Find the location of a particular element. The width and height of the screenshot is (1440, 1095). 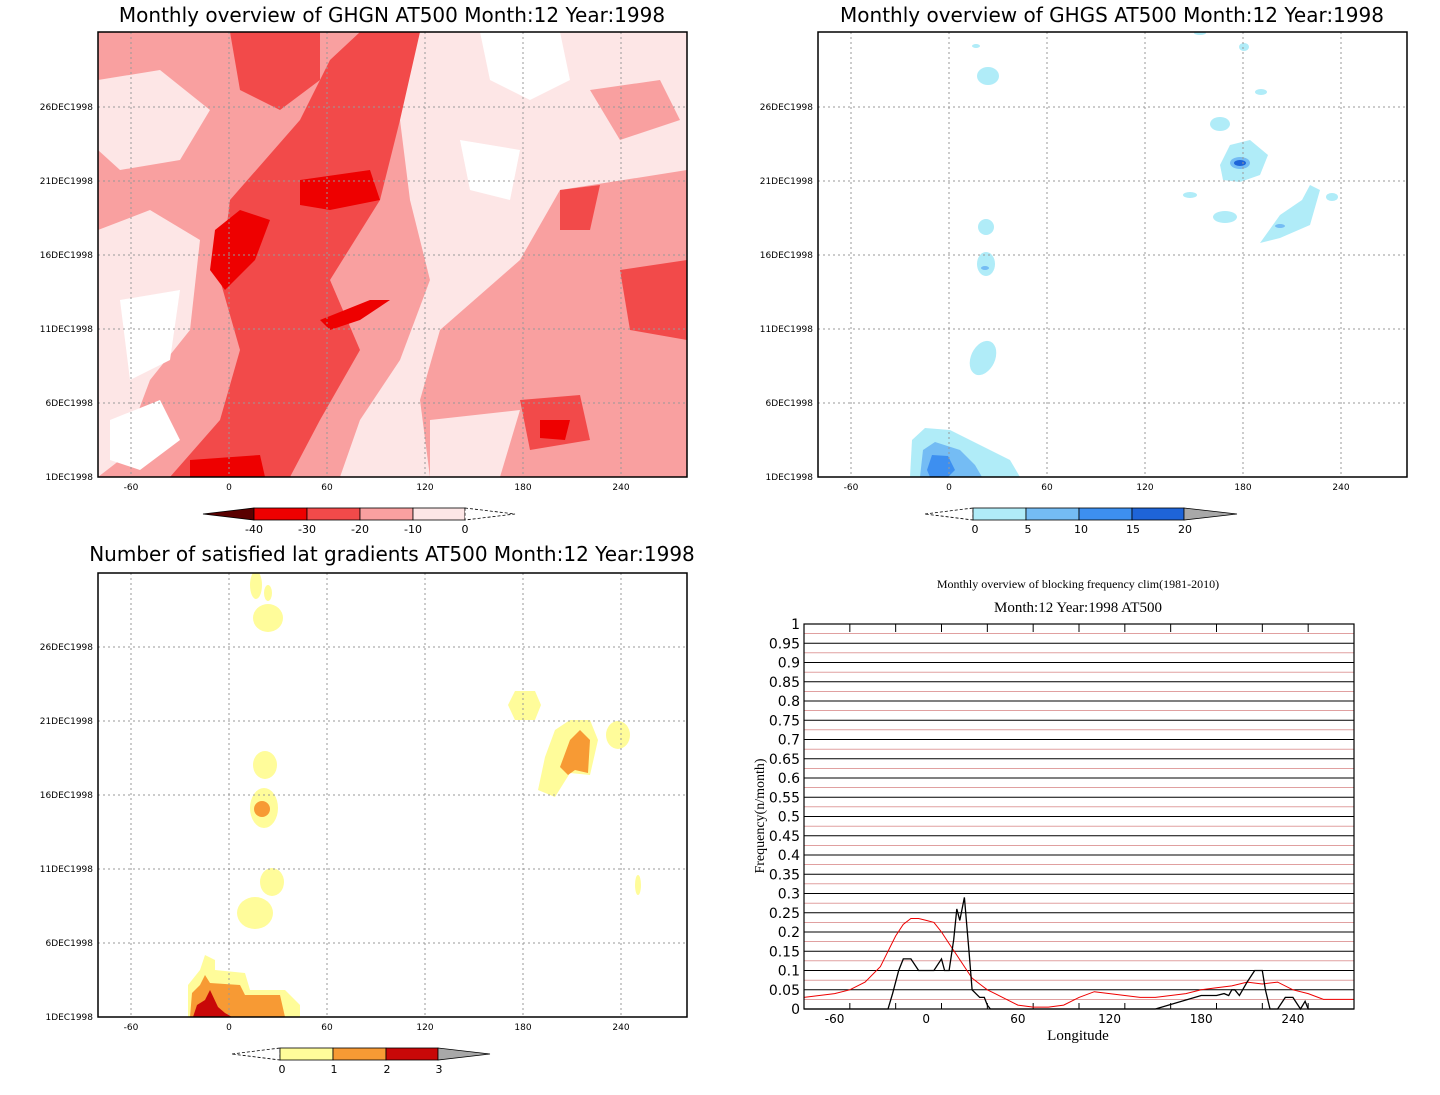

latgrad-ytick: 26DEC1998 is located at coordinates (67, 648).